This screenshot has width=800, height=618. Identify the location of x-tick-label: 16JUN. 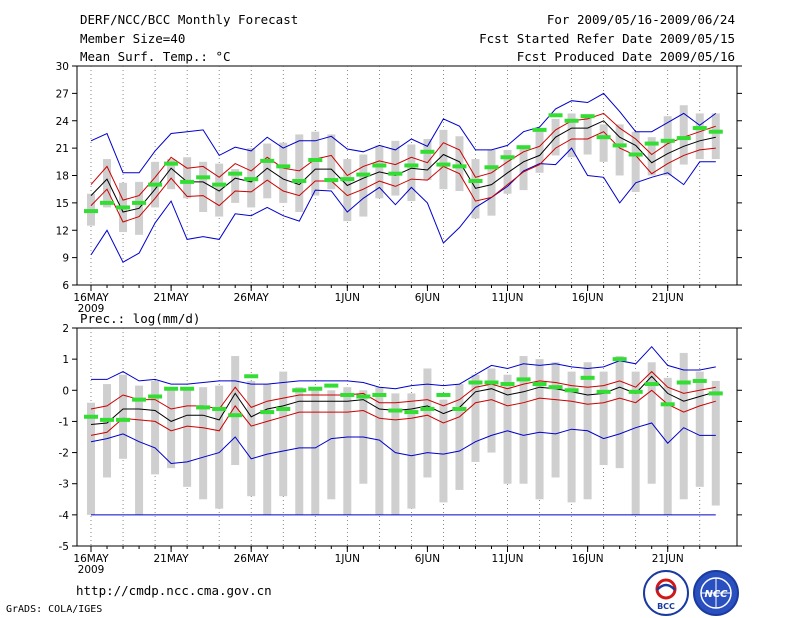
(588, 559).